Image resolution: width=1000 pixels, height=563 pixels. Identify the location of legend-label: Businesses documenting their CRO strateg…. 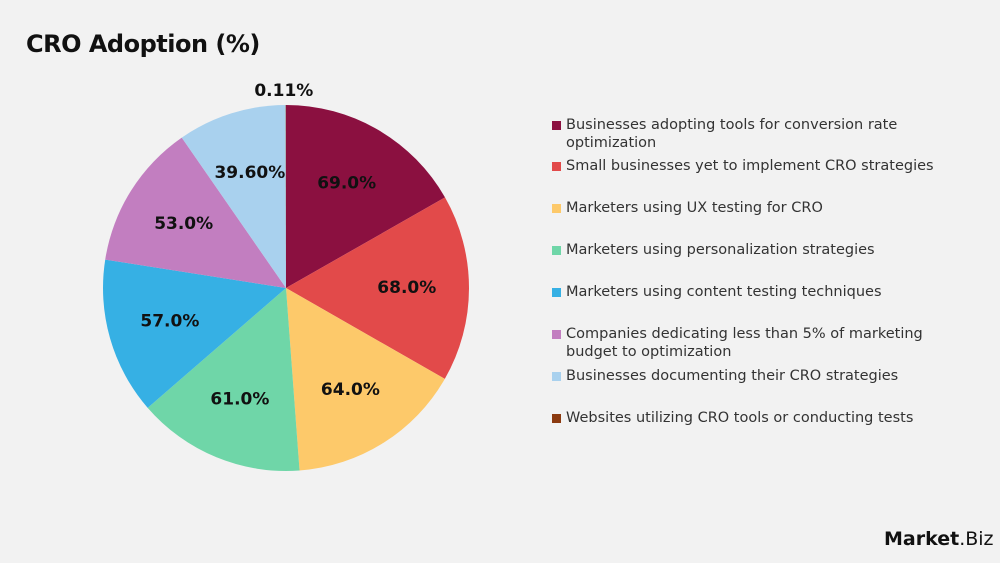
(732, 376).